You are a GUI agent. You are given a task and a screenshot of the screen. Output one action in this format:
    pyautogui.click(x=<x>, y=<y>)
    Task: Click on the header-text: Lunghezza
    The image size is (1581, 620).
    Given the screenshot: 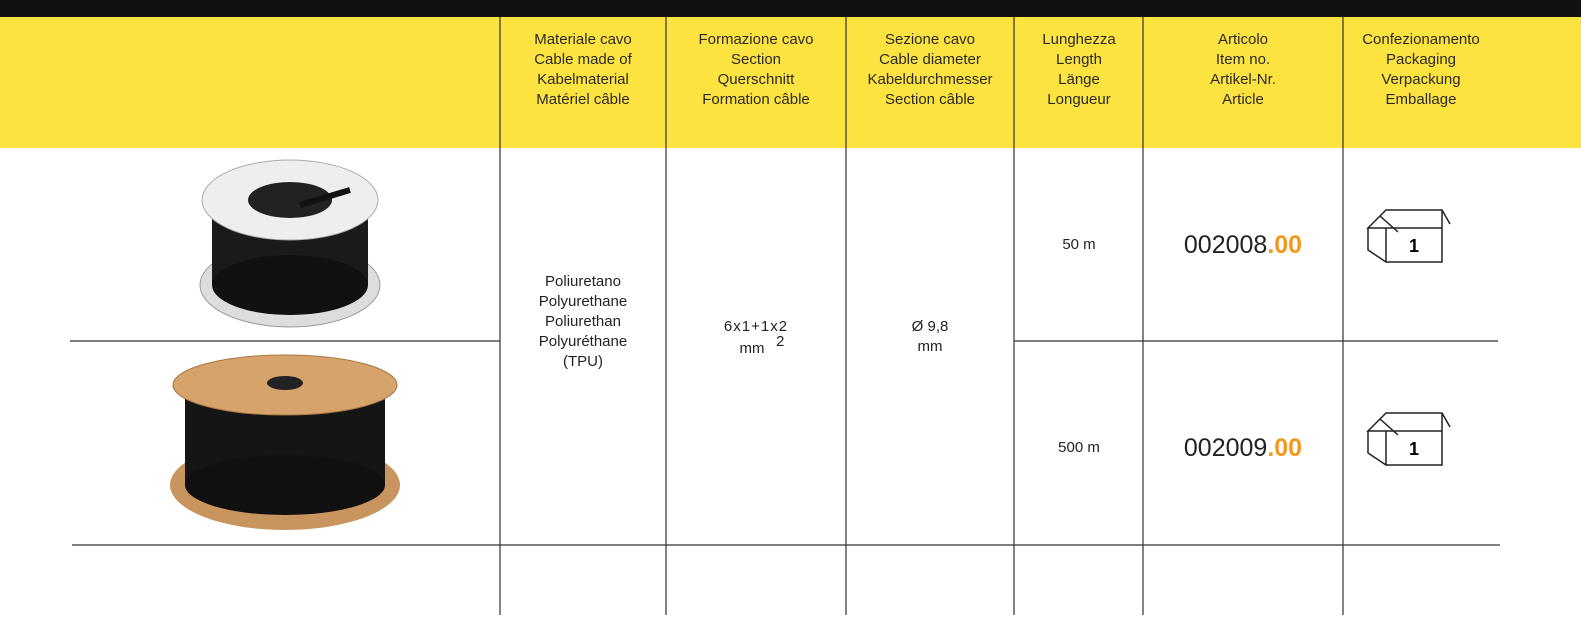 What is the action you would take?
    pyautogui.click(x=1079, y=39)
    